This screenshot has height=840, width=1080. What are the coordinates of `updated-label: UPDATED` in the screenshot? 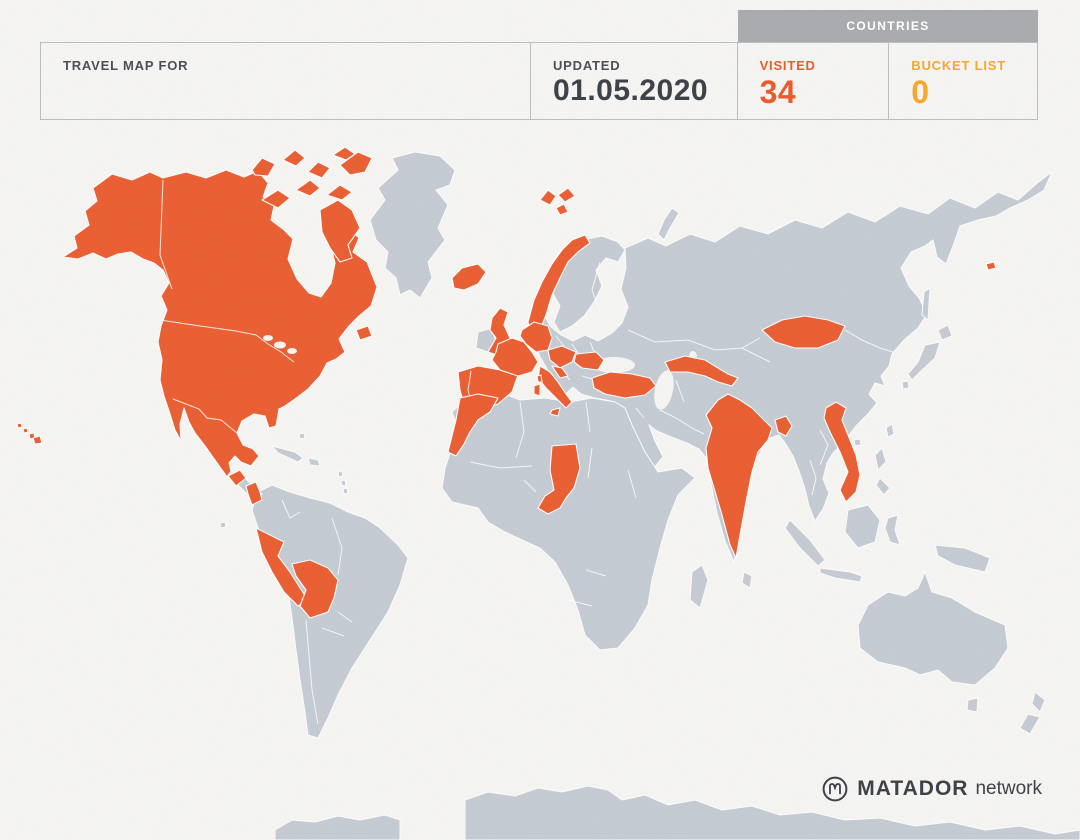 It's located at (586, 65).